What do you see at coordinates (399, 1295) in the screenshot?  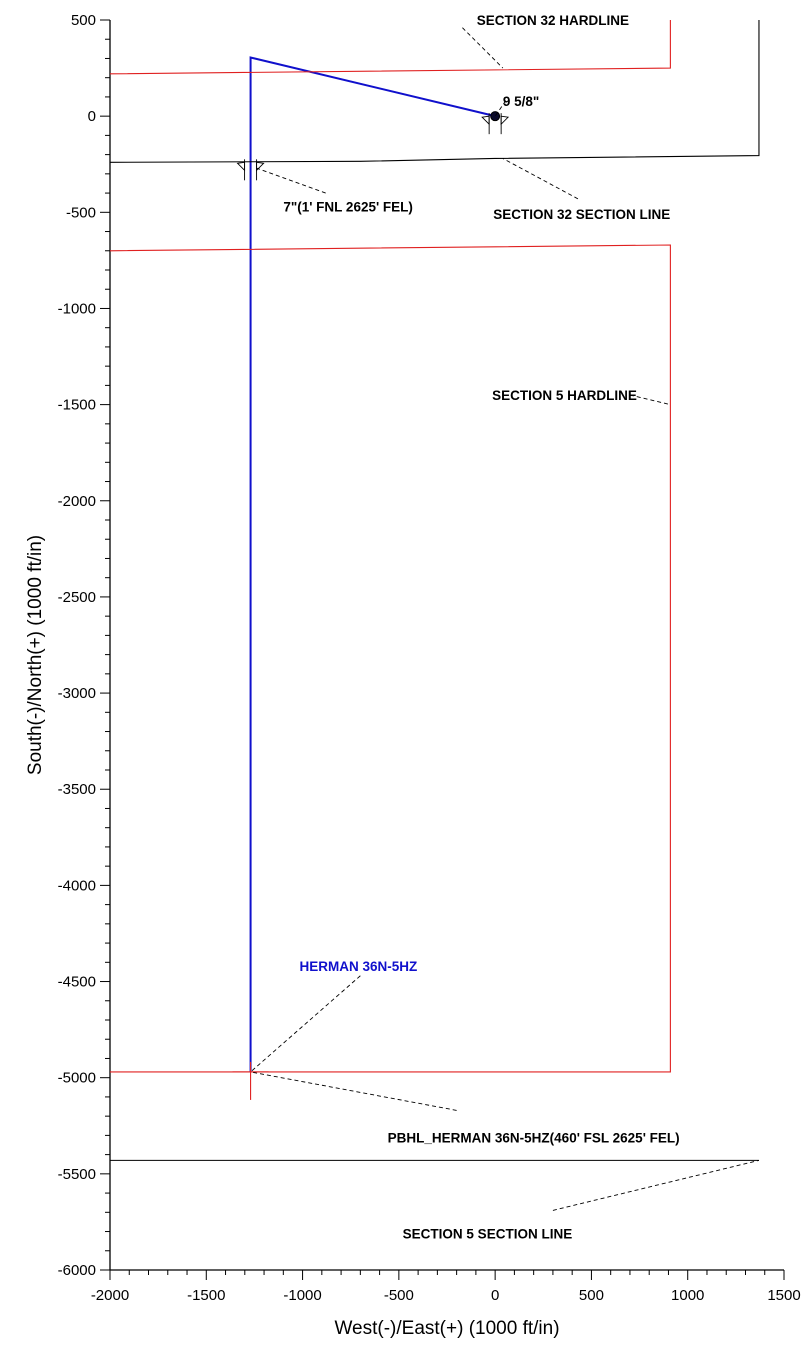 I see `x-tick-label: -500` at bounding box center [399, 1295].